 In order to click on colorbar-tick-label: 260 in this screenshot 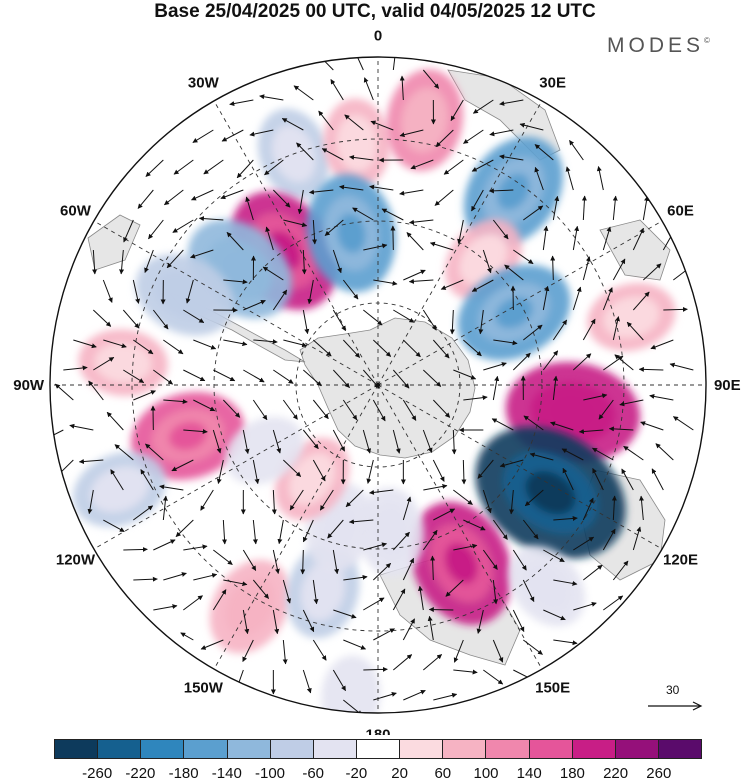, I will do `click(659, 773)`.